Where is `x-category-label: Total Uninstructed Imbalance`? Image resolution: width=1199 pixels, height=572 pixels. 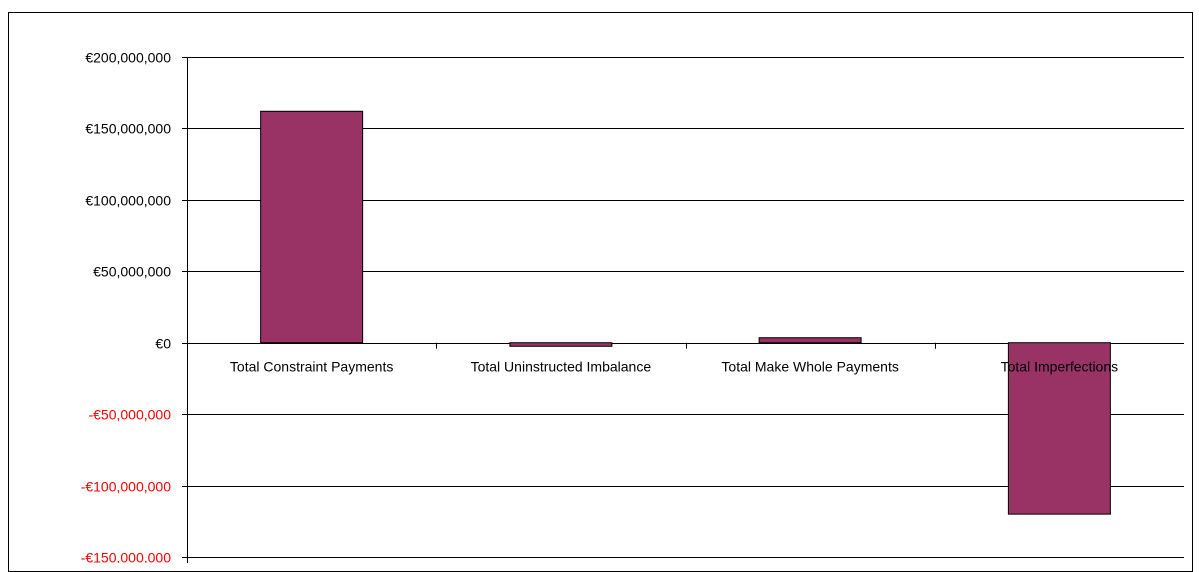
x-category-label: Total Uninstructed Imbalance is located at coordinates (561, 367).